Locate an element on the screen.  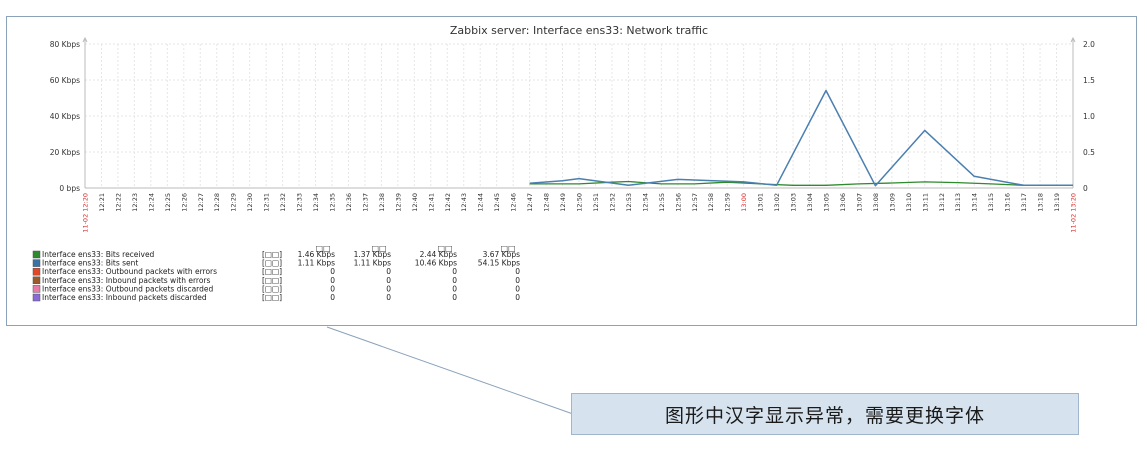
y-left-tick-label: 80 Kbps is located at coordinates (65, 44).